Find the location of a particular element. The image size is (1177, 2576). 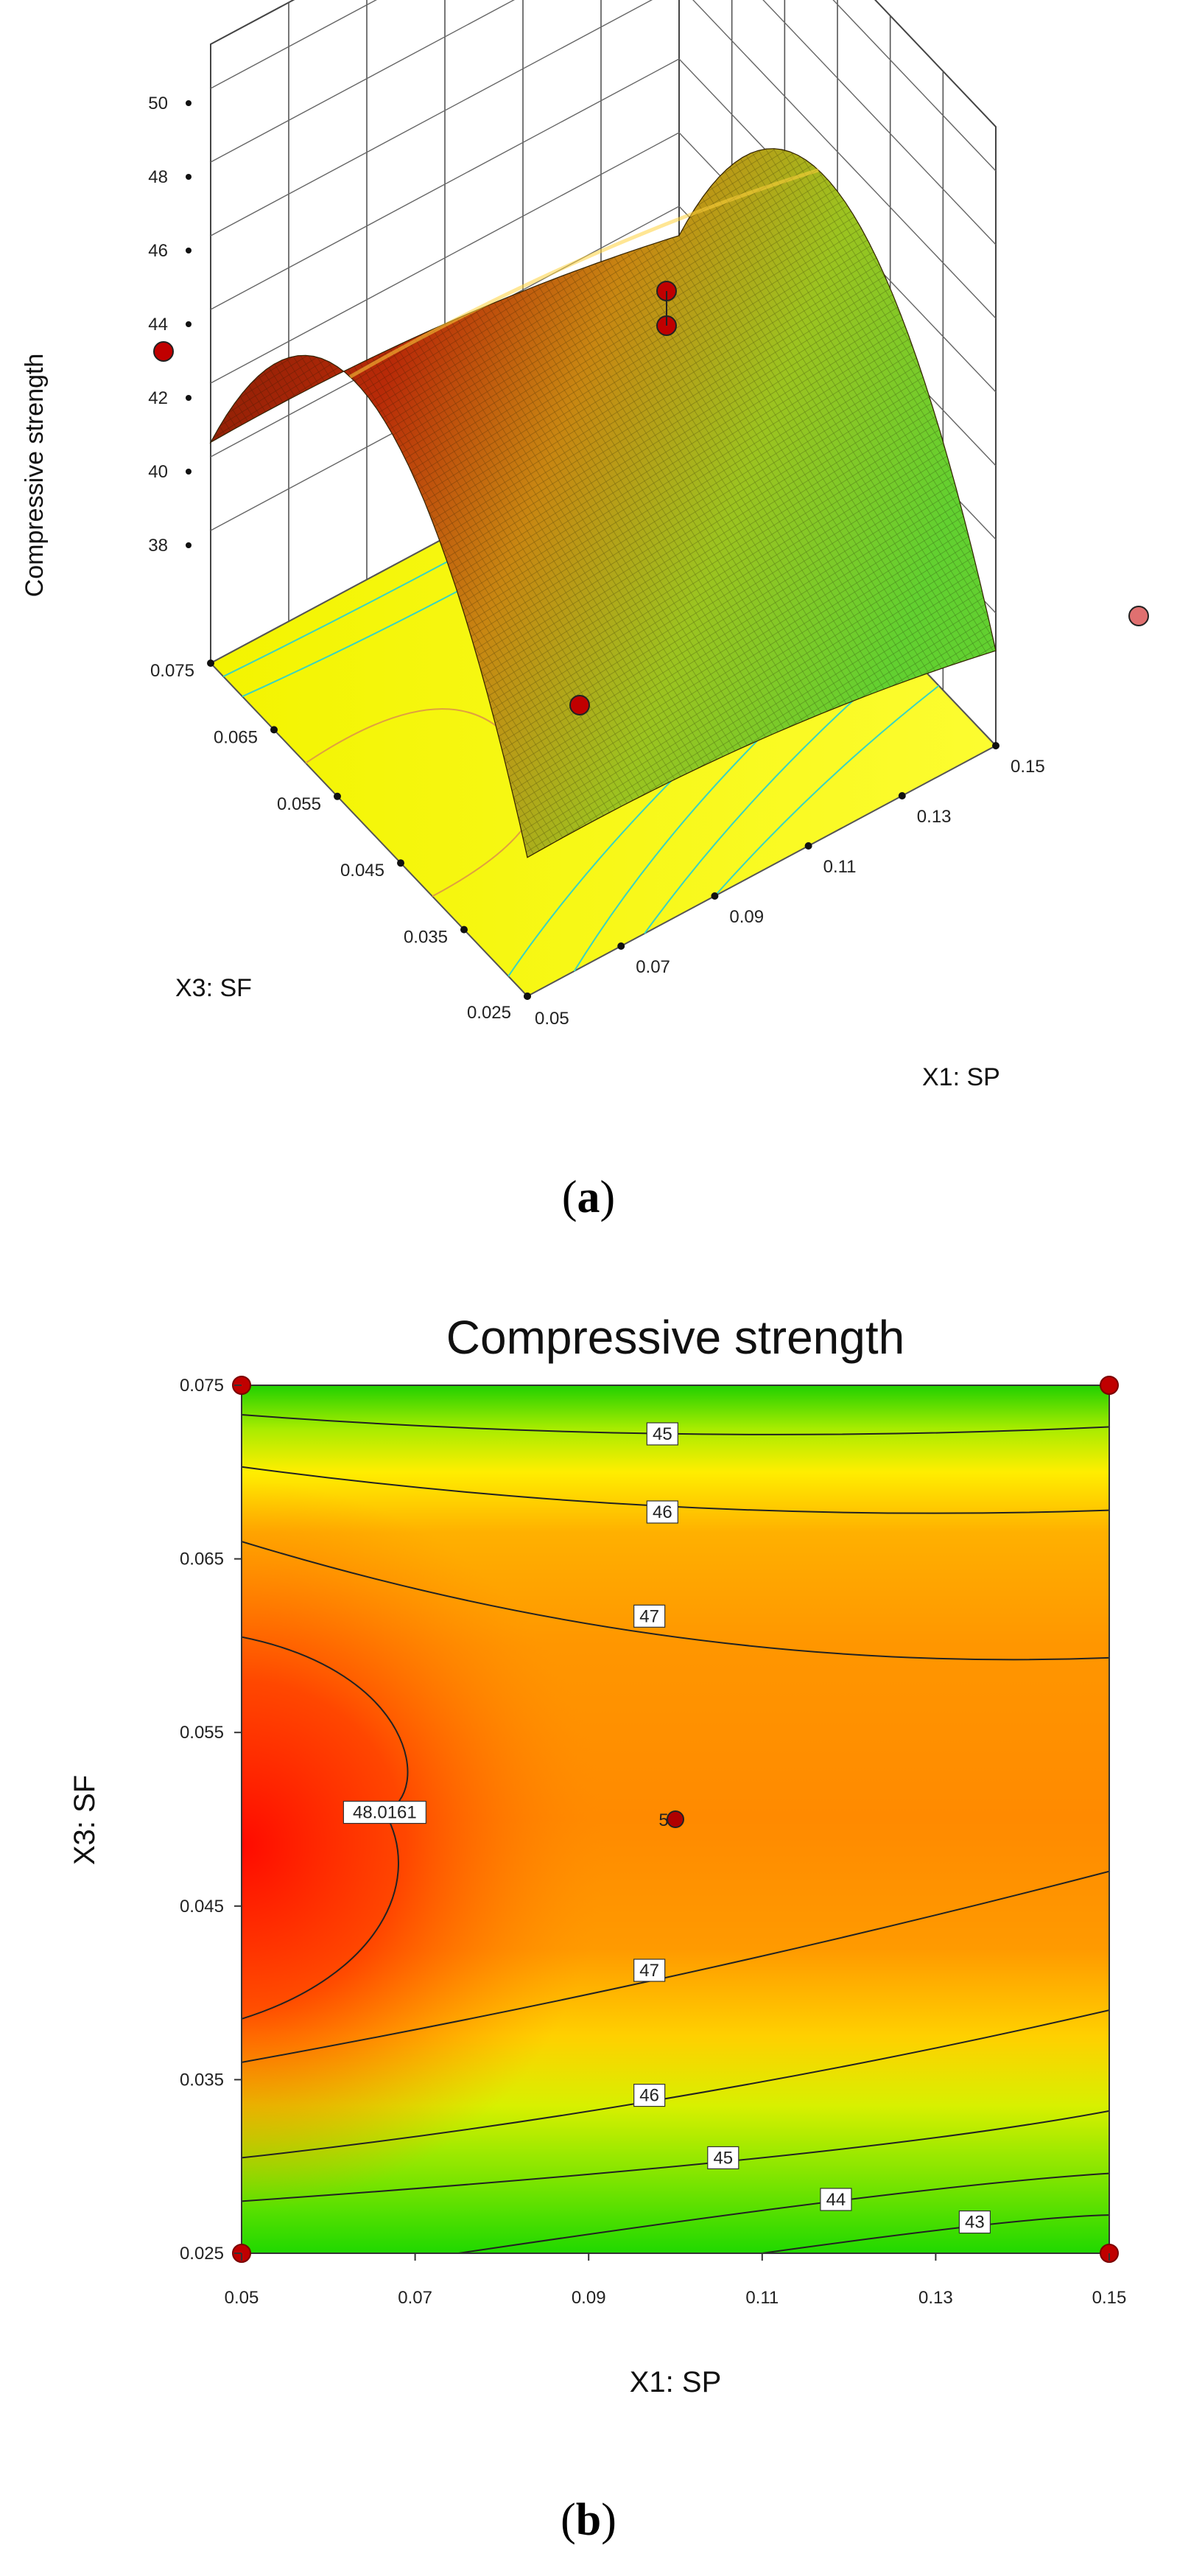

z-tick-label: 44 is located at coordinates (158, 325).